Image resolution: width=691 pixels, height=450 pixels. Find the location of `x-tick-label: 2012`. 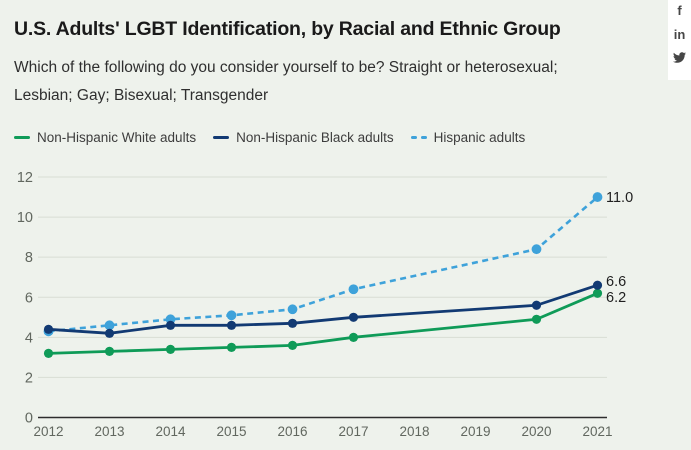

x-tick-label: 2012 is located at coordinates (48, 431).